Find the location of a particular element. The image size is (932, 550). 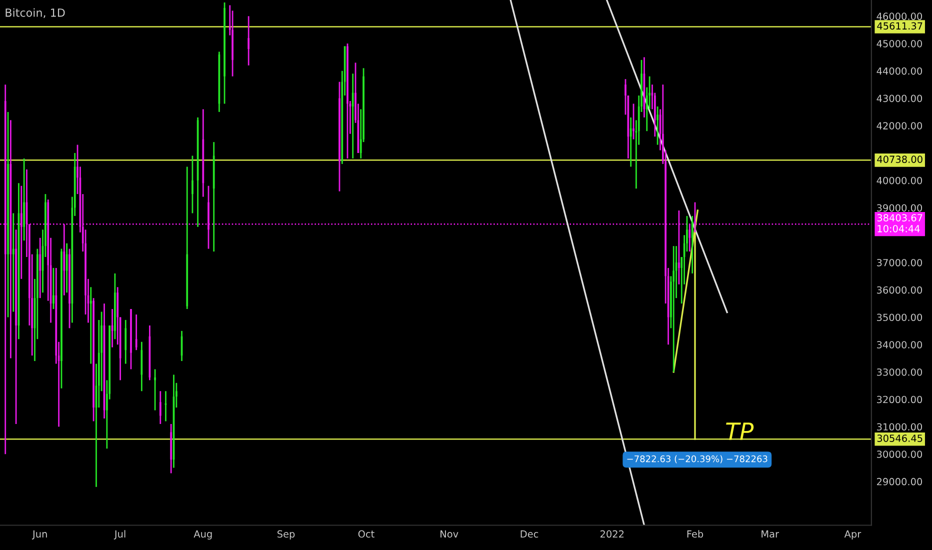

ref-line-label: 45611.37 is located at coordinates (899, 26).